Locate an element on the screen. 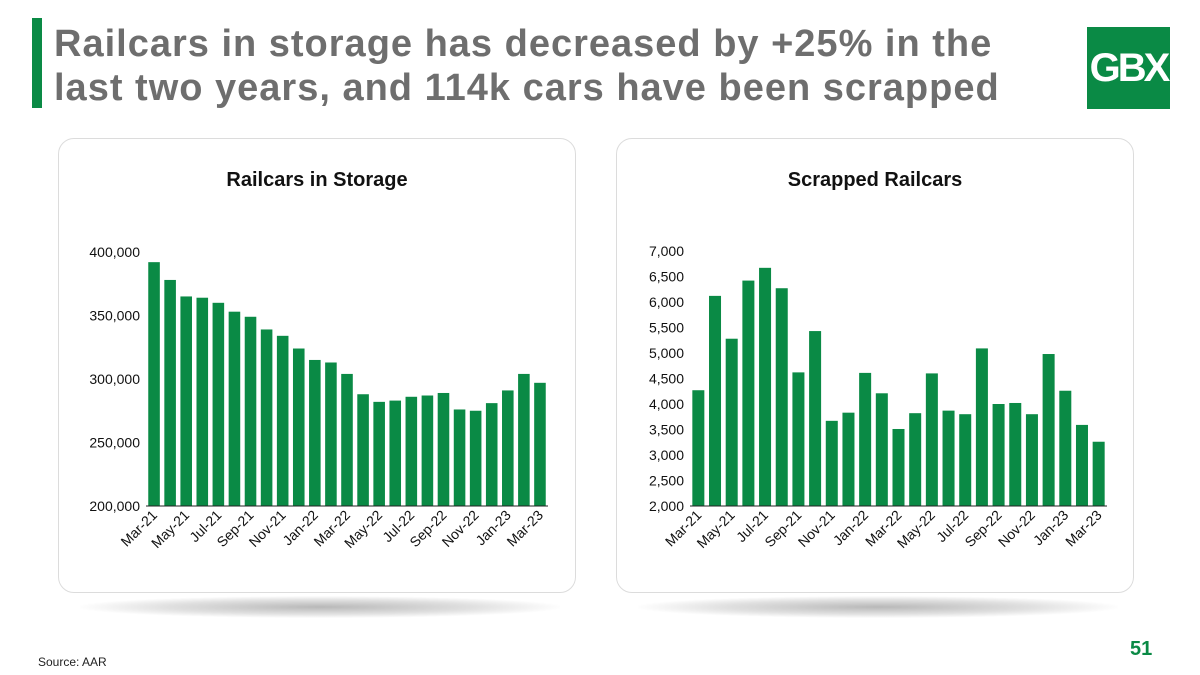 Image resolution: width=1200 pixels, height=675 pixels. y-tick-label: 200,000 is located at coordinates (114, 506).